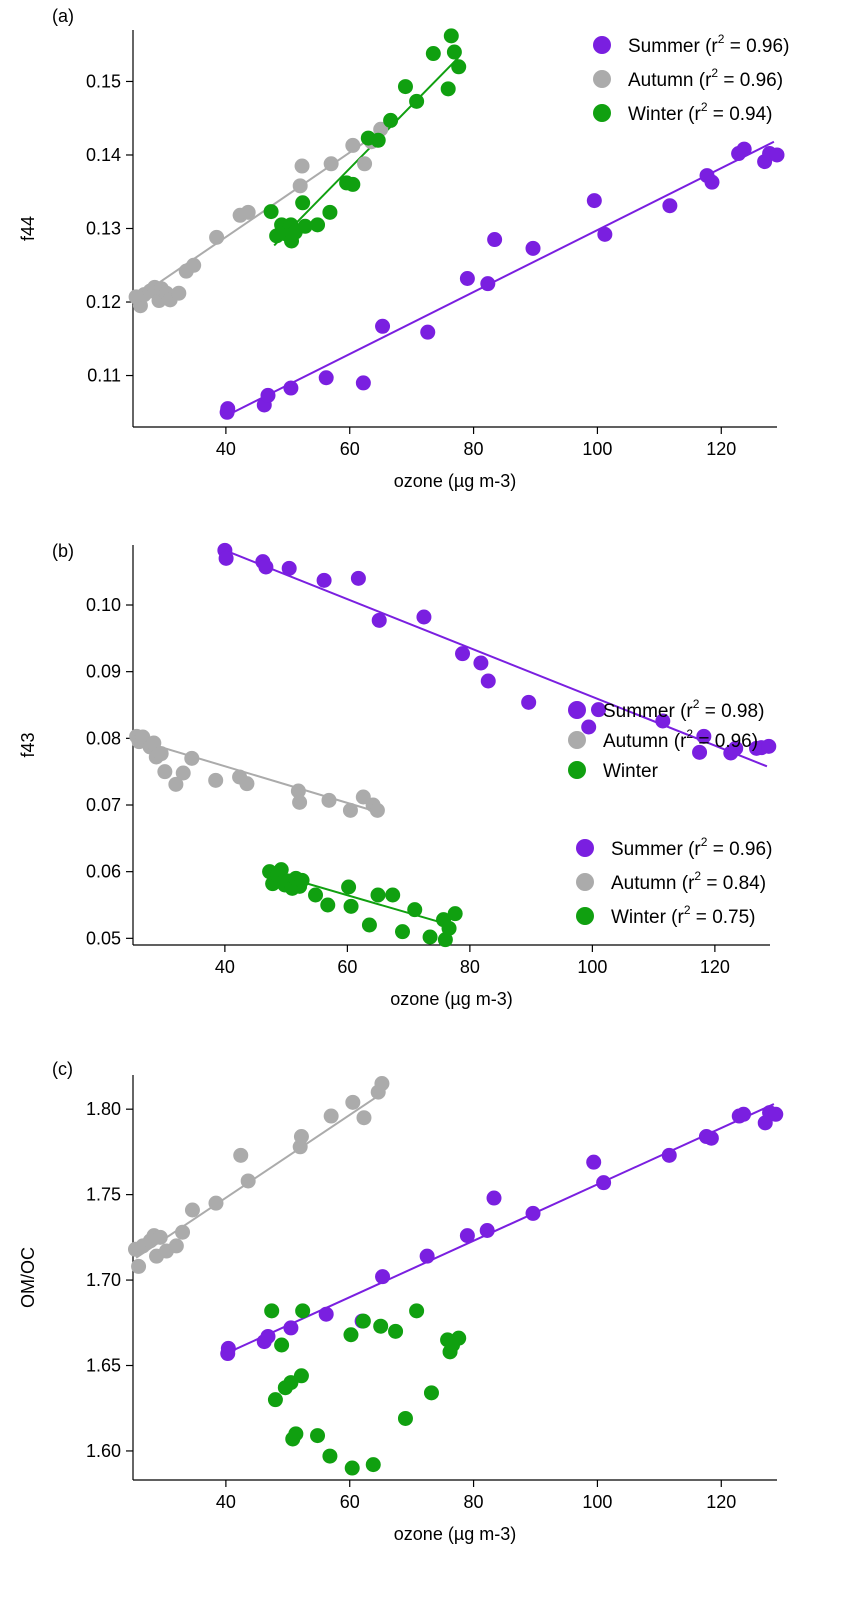 This screenshot has width=853, height=1600. Describe the element at coordinates (683, 915) in the screenshot. I see `legend-entry-winter: Winter (r2 = 0.75)` at that location.